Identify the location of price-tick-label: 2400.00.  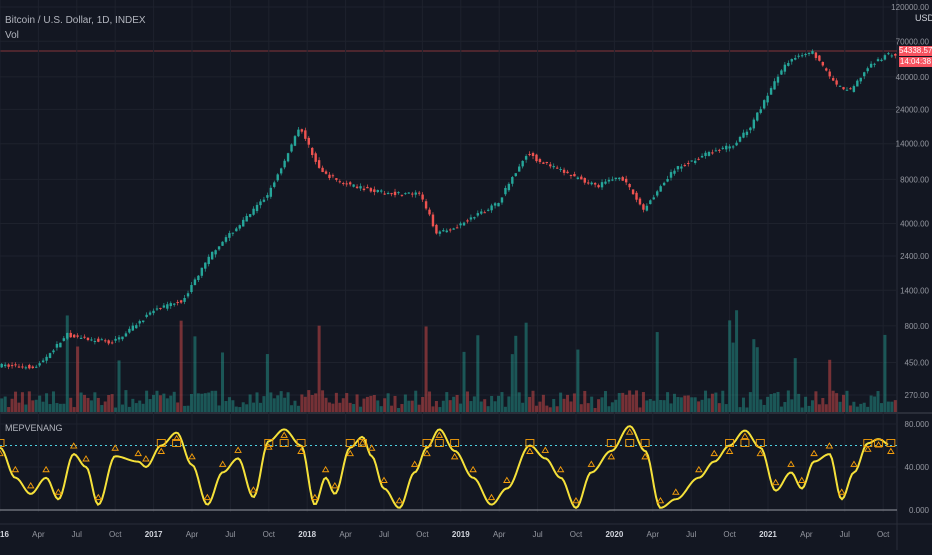
(914, 256).